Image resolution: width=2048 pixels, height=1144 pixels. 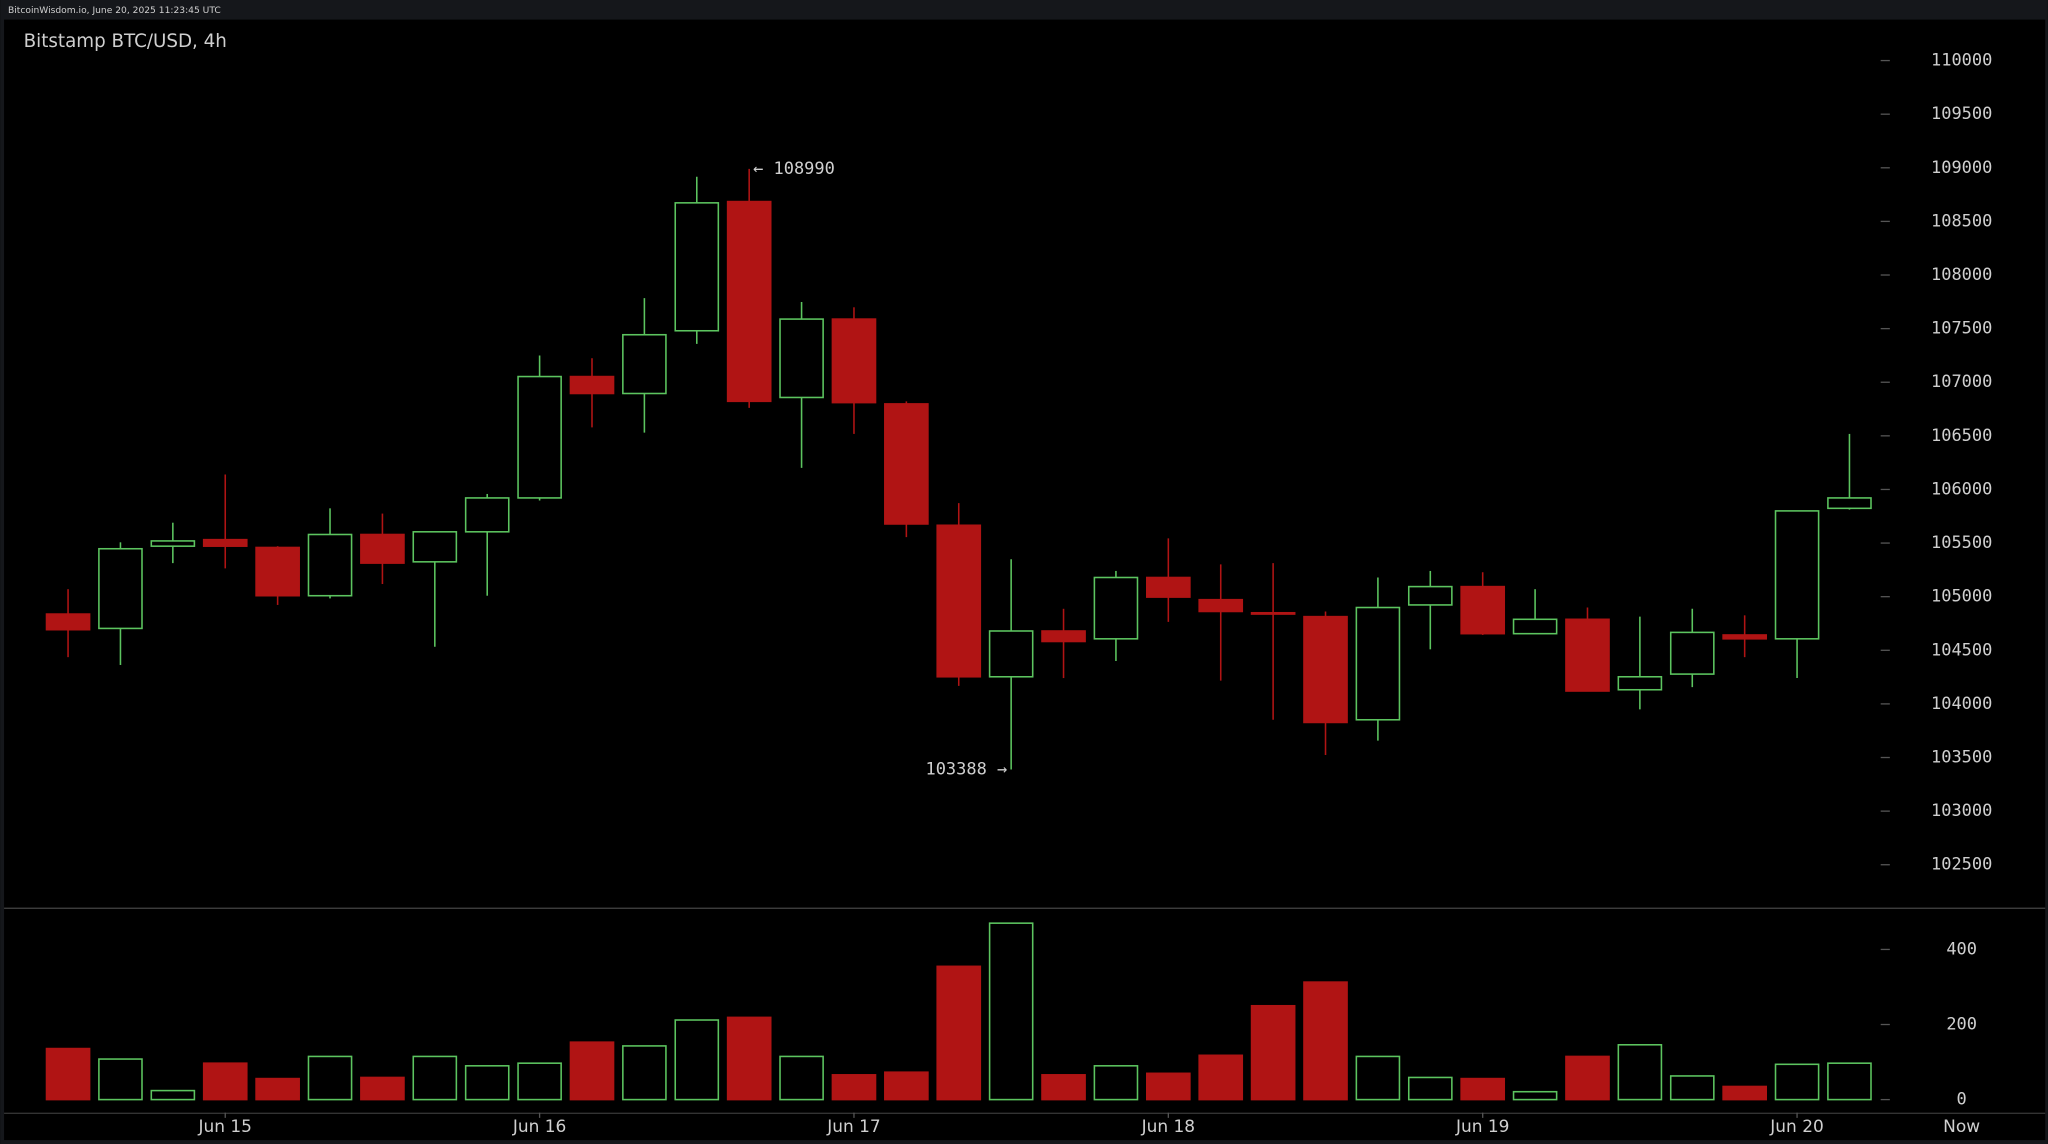 I want to click on volume-tick-label: 0, so click(x=1962, y=1100).